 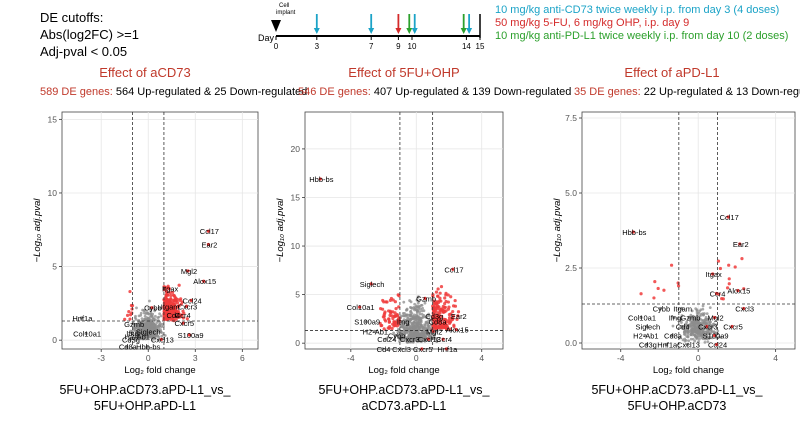 I want to click on de-count: 589 DE genes:, so click(x=76, y=92).